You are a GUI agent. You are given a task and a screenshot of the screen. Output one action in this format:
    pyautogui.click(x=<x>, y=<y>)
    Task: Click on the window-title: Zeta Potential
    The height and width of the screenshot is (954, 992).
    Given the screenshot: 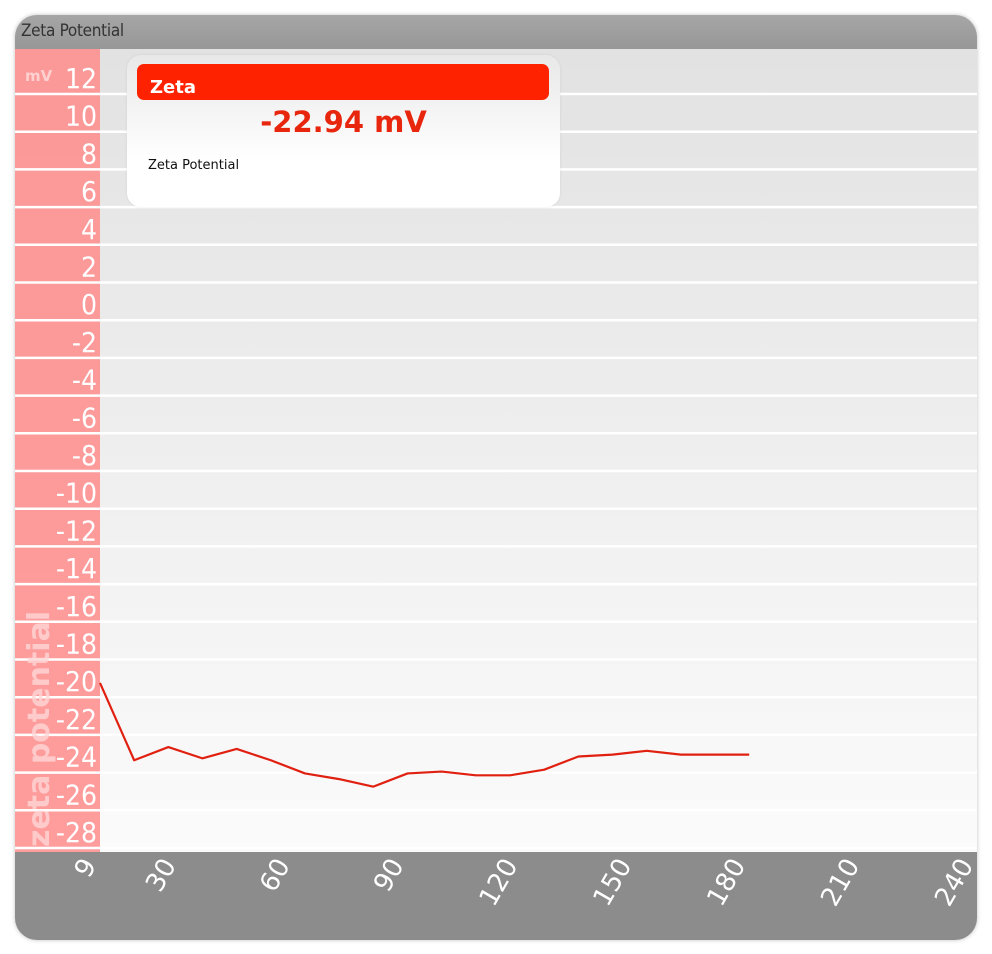 What is the action you would take?
    pyautogui.click(x=72, y=31)
    